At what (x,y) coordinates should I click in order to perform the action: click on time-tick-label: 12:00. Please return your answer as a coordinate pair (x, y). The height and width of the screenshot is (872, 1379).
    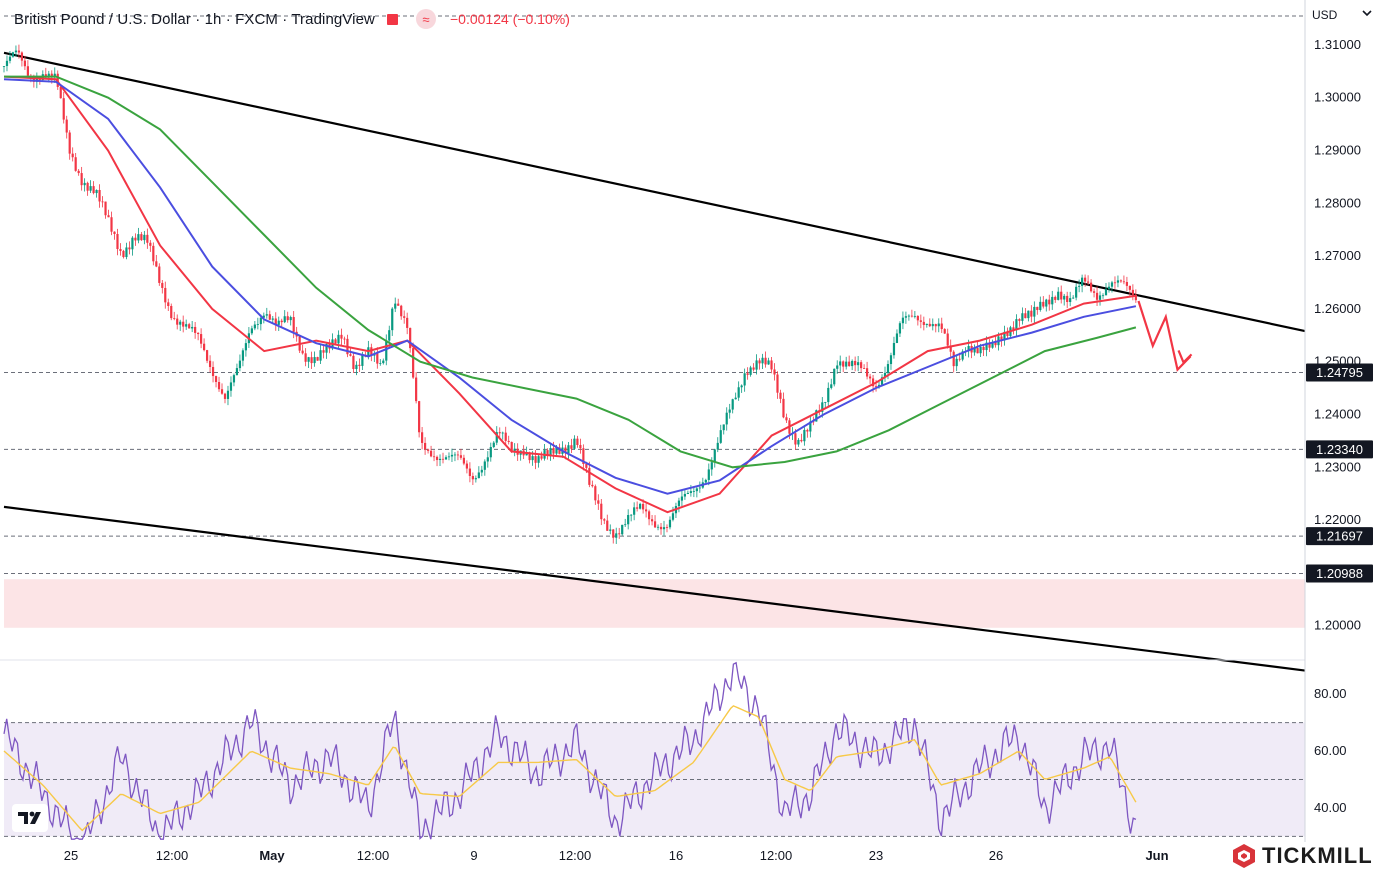
    Looking at the image, I should click on (575, 855).